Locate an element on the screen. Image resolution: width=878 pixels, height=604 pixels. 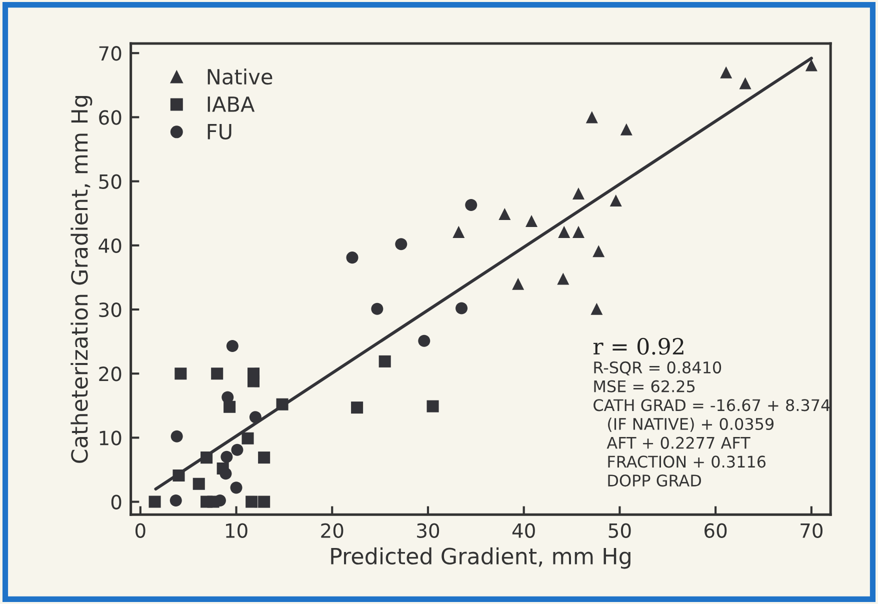
y-axis-title: Catheterization Gradient, mm Hg is located at coordinates (81, 279).